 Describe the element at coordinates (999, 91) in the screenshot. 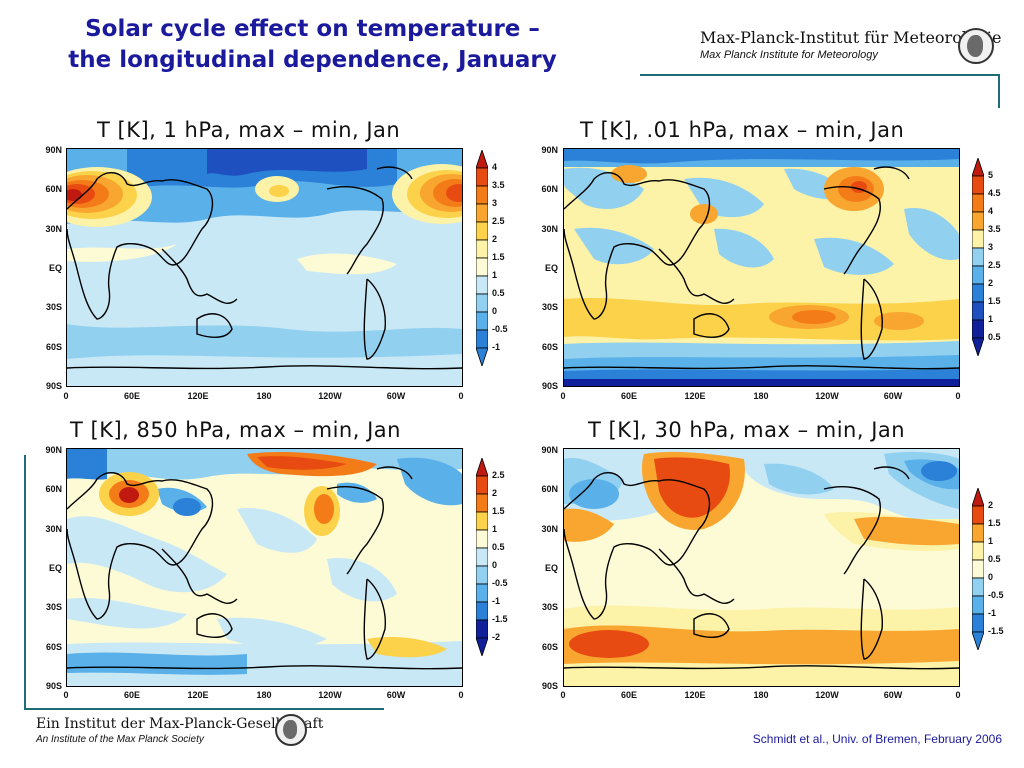

I see `header-divider-vertical` at that location.